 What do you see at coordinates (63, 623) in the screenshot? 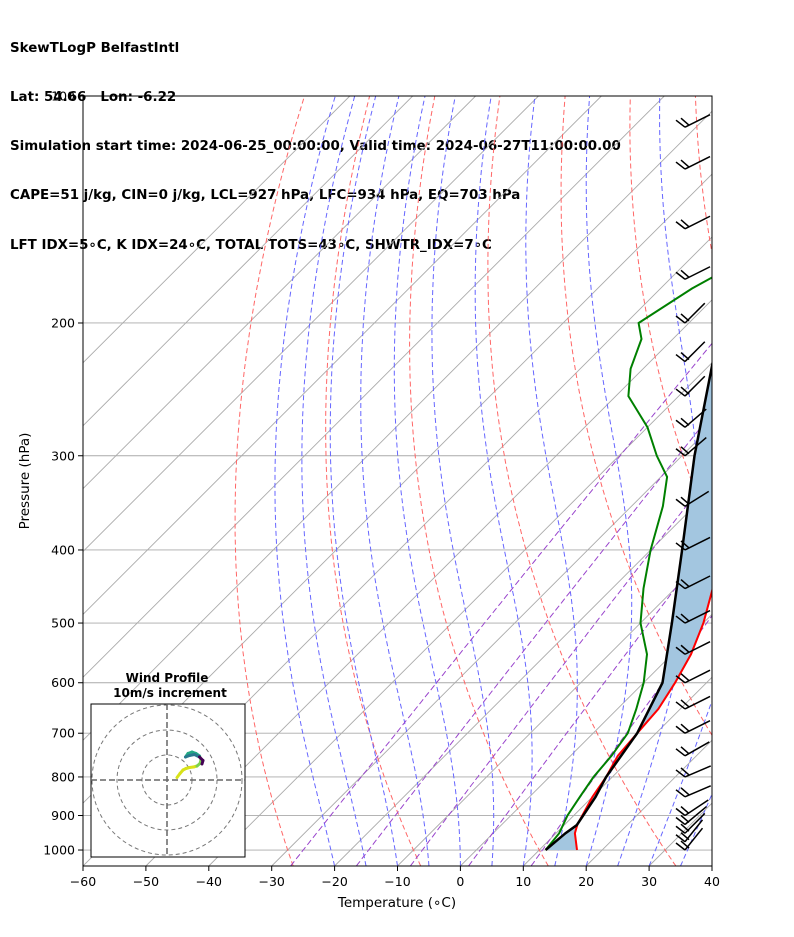
I see `y-tick-label: 500` at bounding box center [63, 623].